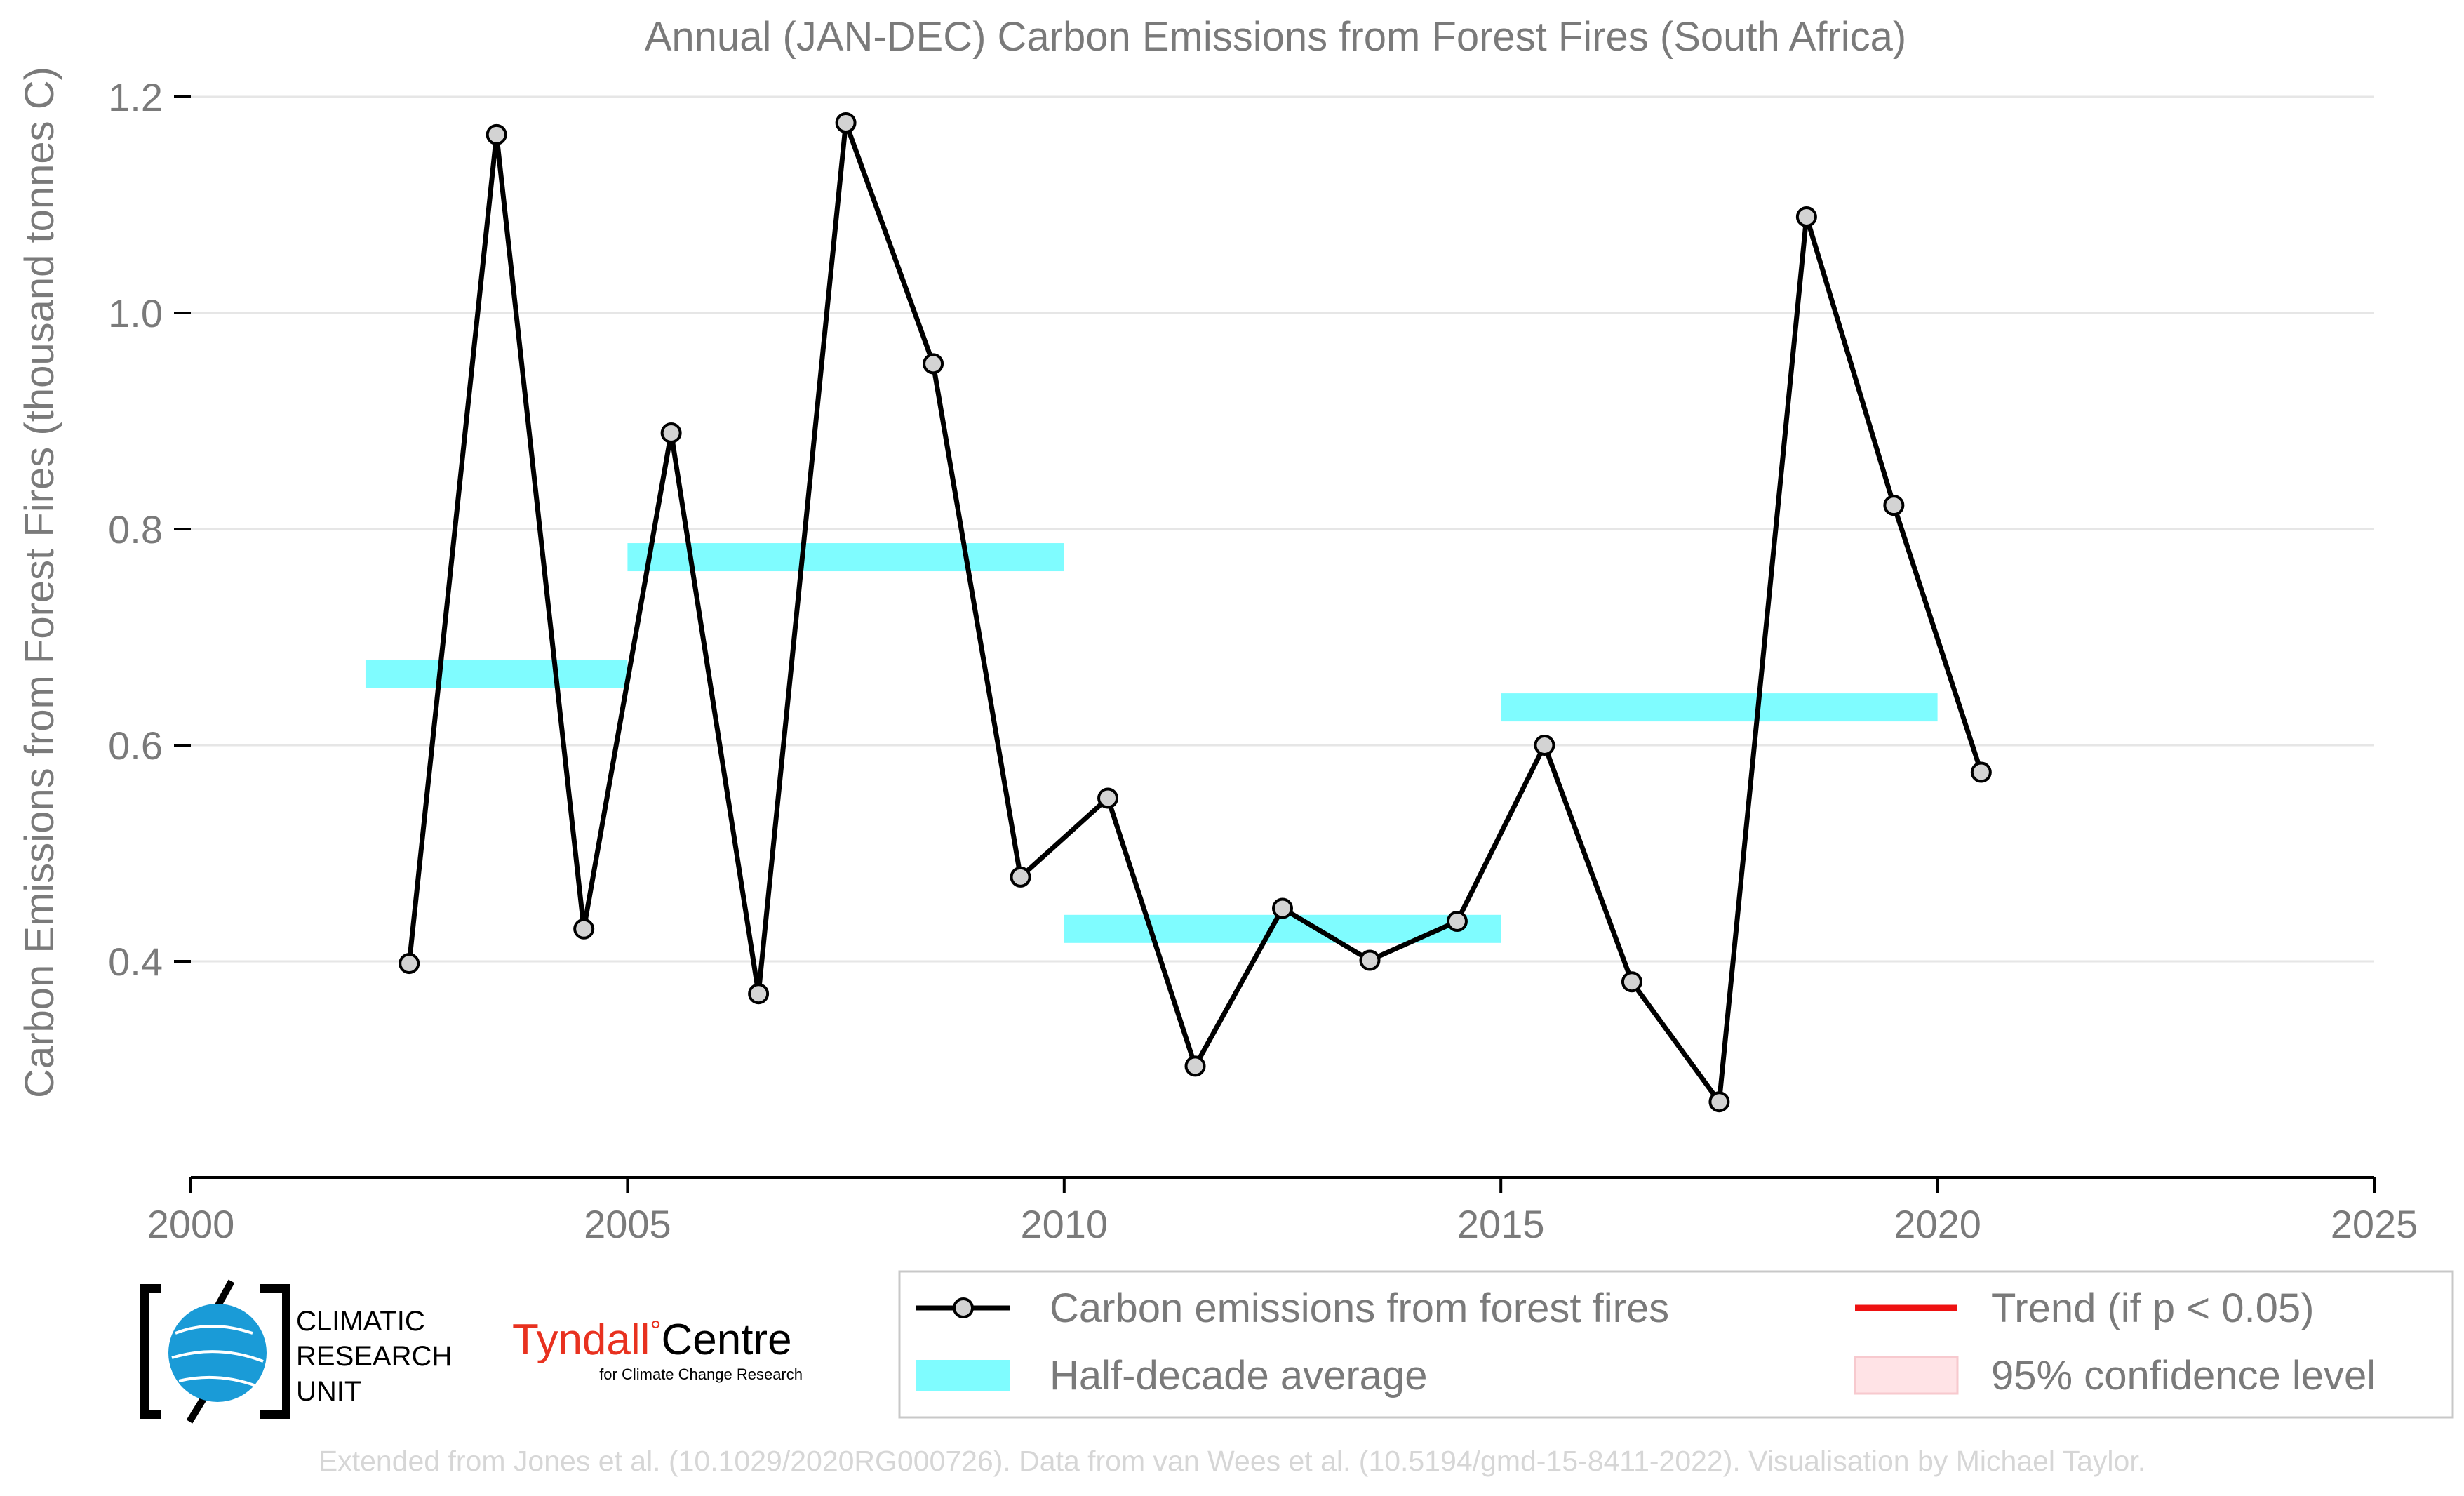  Describe the element at coordinates (135, 97) in the screenshot. I see `y-tick-label: 1.2` at that location.